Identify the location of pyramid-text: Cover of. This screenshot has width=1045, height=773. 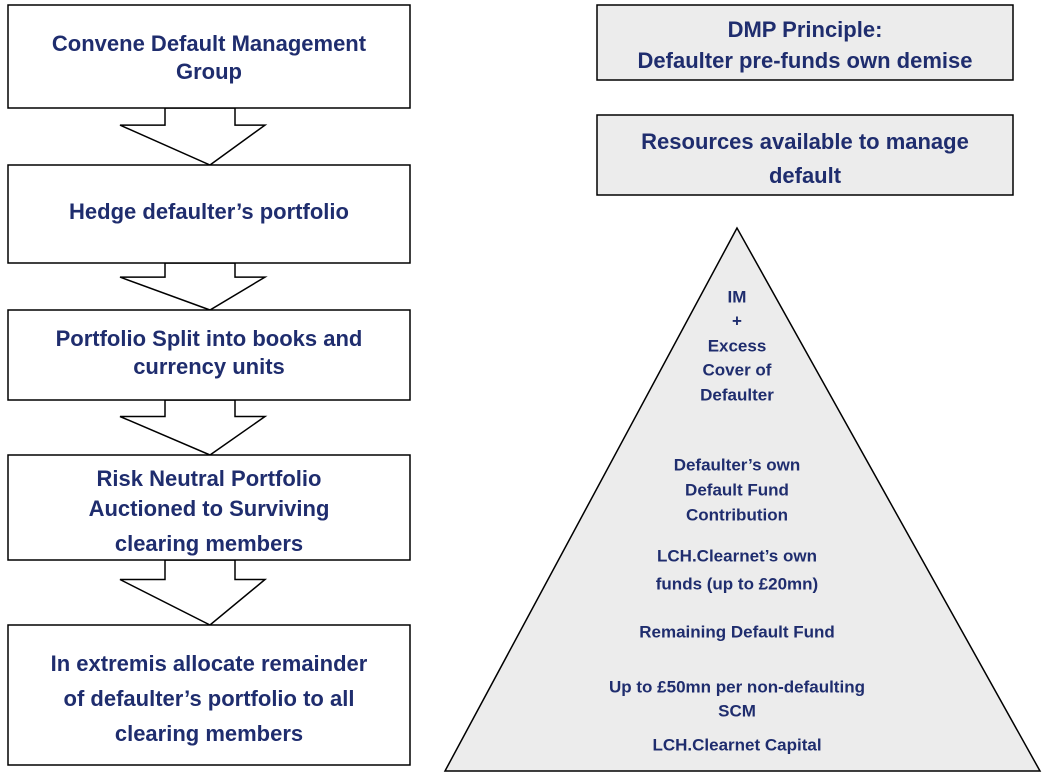
(737, 369).